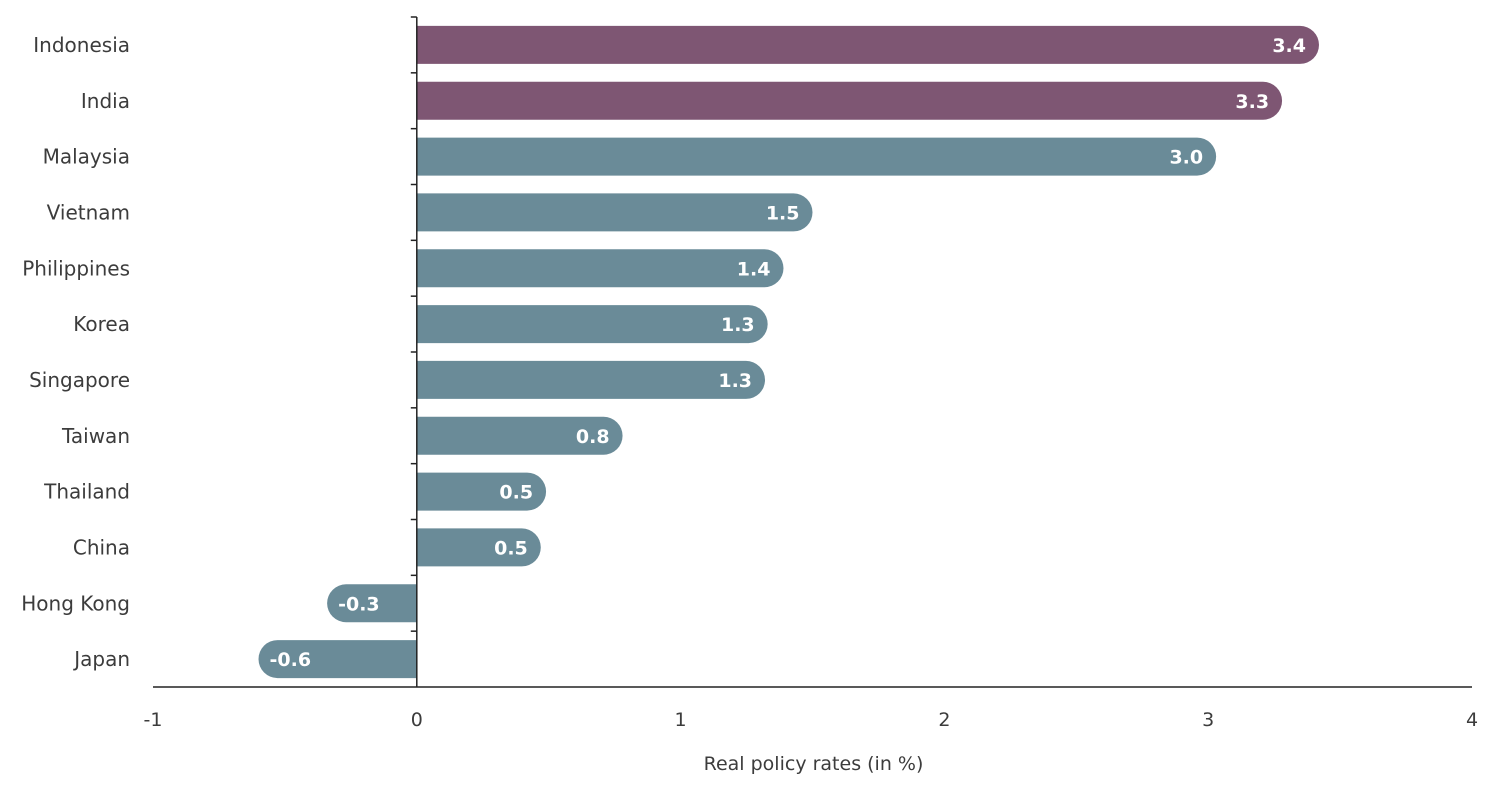  Describe the element at coordinates (735, 381) in the screenshot. I see `data-label-singapore: 1.3` at that location.